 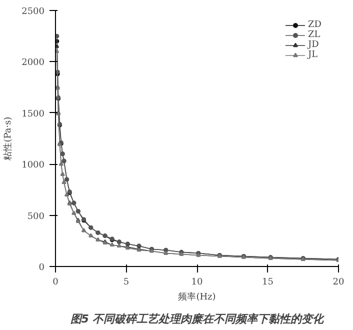 I want to click on legend-label: ZL, so click(x=315, y=35).